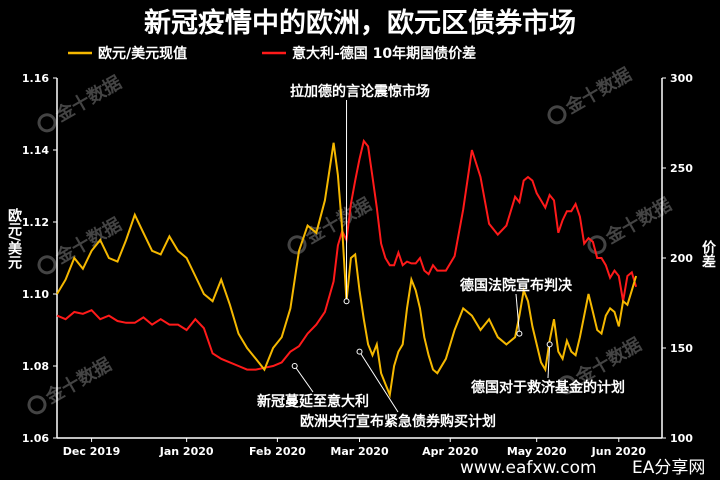 This screenshot has width=720, height=480. Describe the element at coordinates (360, 91) in the screenshot. I see `annotation-lagarde: 拉加德的言论震惊市场` at that location.